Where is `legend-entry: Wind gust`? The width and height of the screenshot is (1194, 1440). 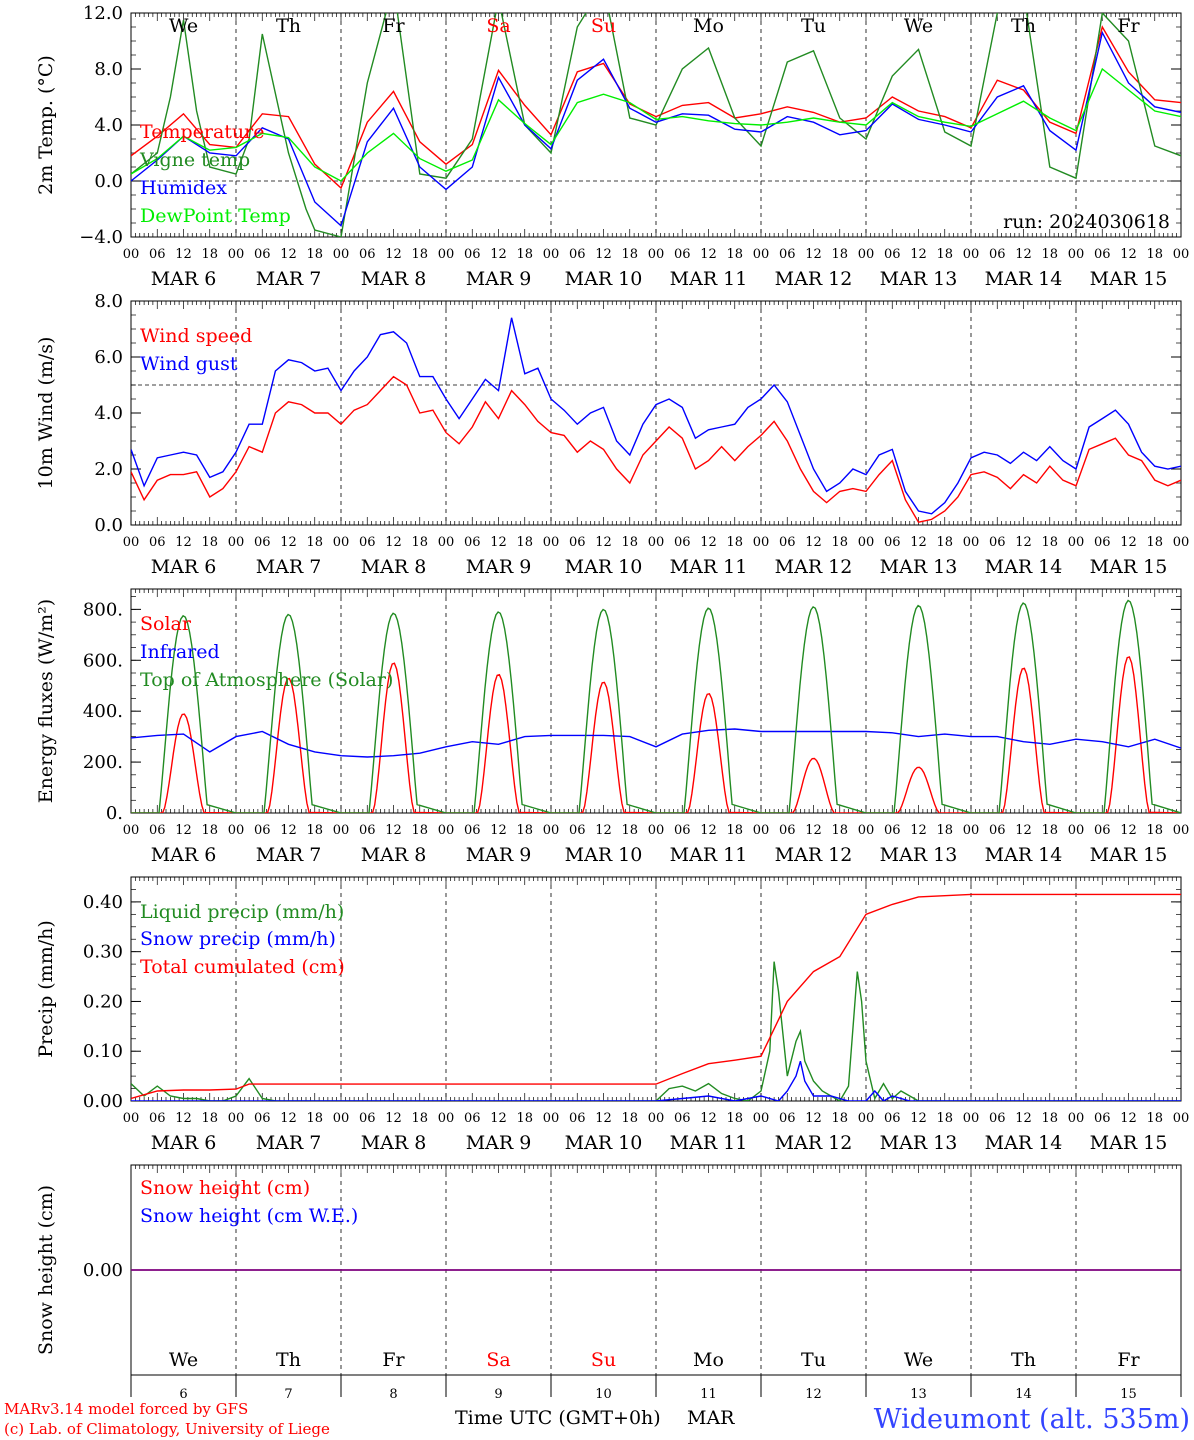 legend-entry: Wind gust is located at coordinates (189, 364).